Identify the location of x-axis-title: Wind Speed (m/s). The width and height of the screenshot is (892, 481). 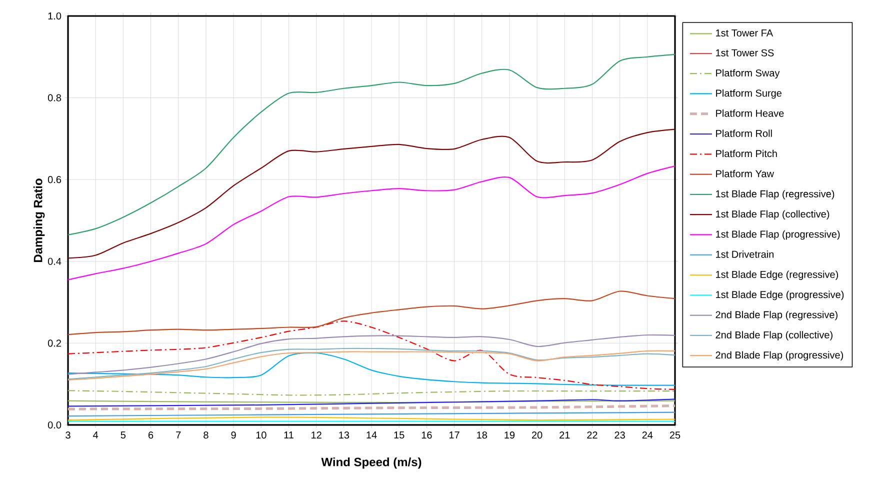
(371, 463).